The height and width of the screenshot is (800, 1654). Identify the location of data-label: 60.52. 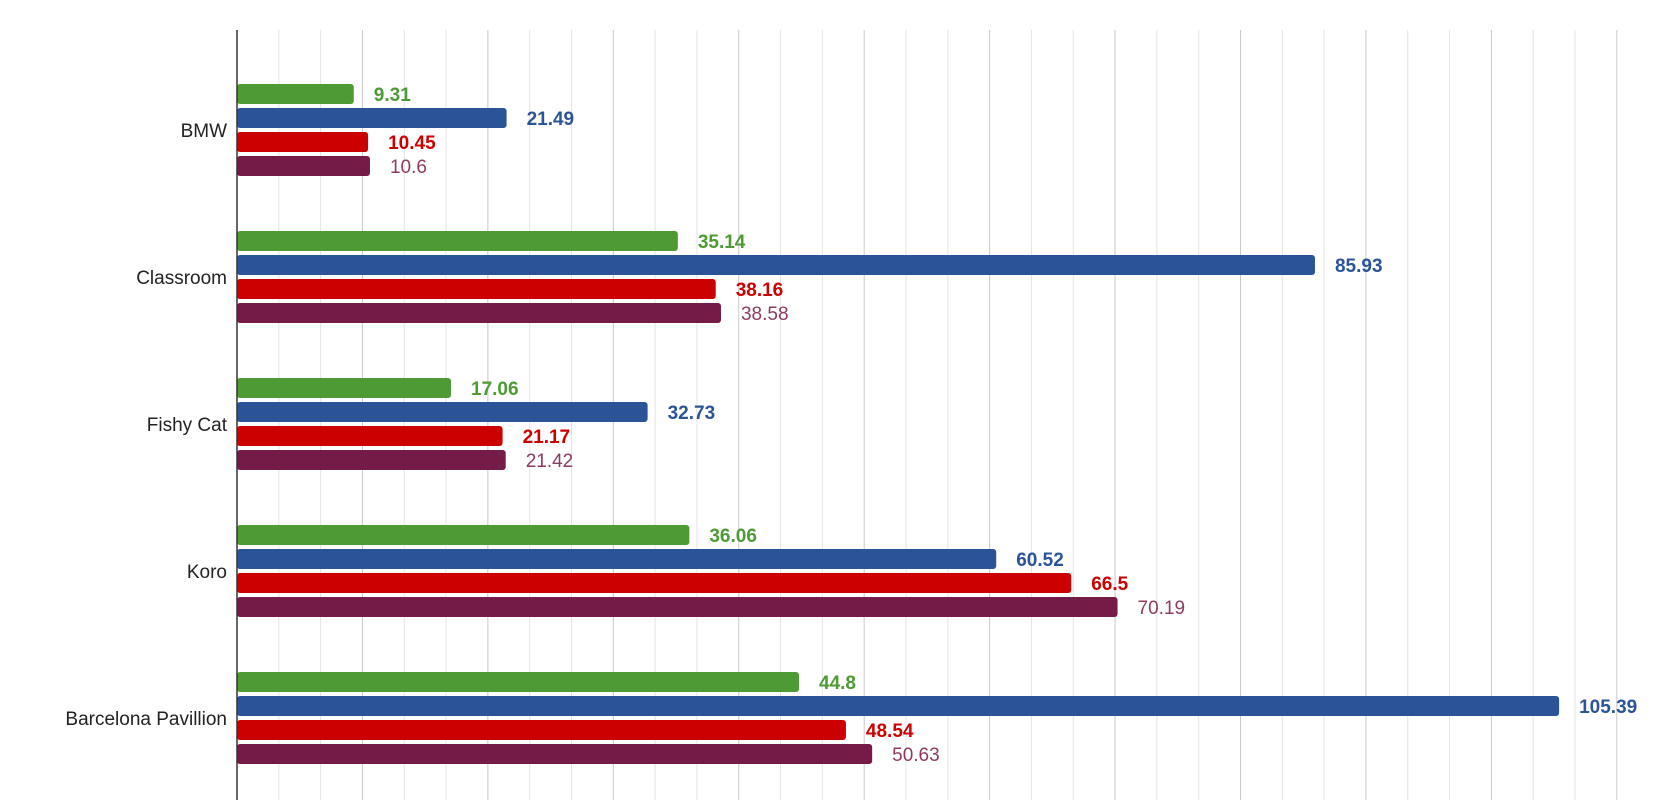
(1040, 560).